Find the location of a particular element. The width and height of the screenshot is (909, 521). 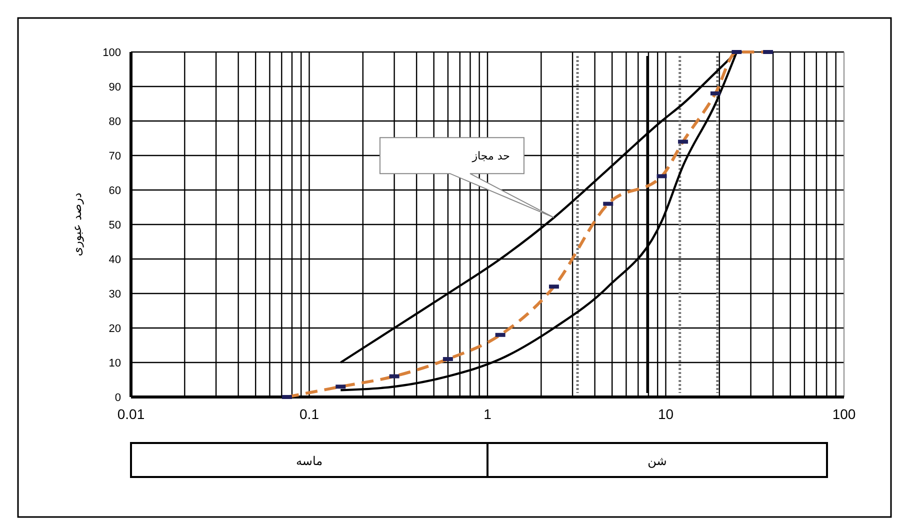

y-tick-label: 70 is located at coordinates (114, 156).